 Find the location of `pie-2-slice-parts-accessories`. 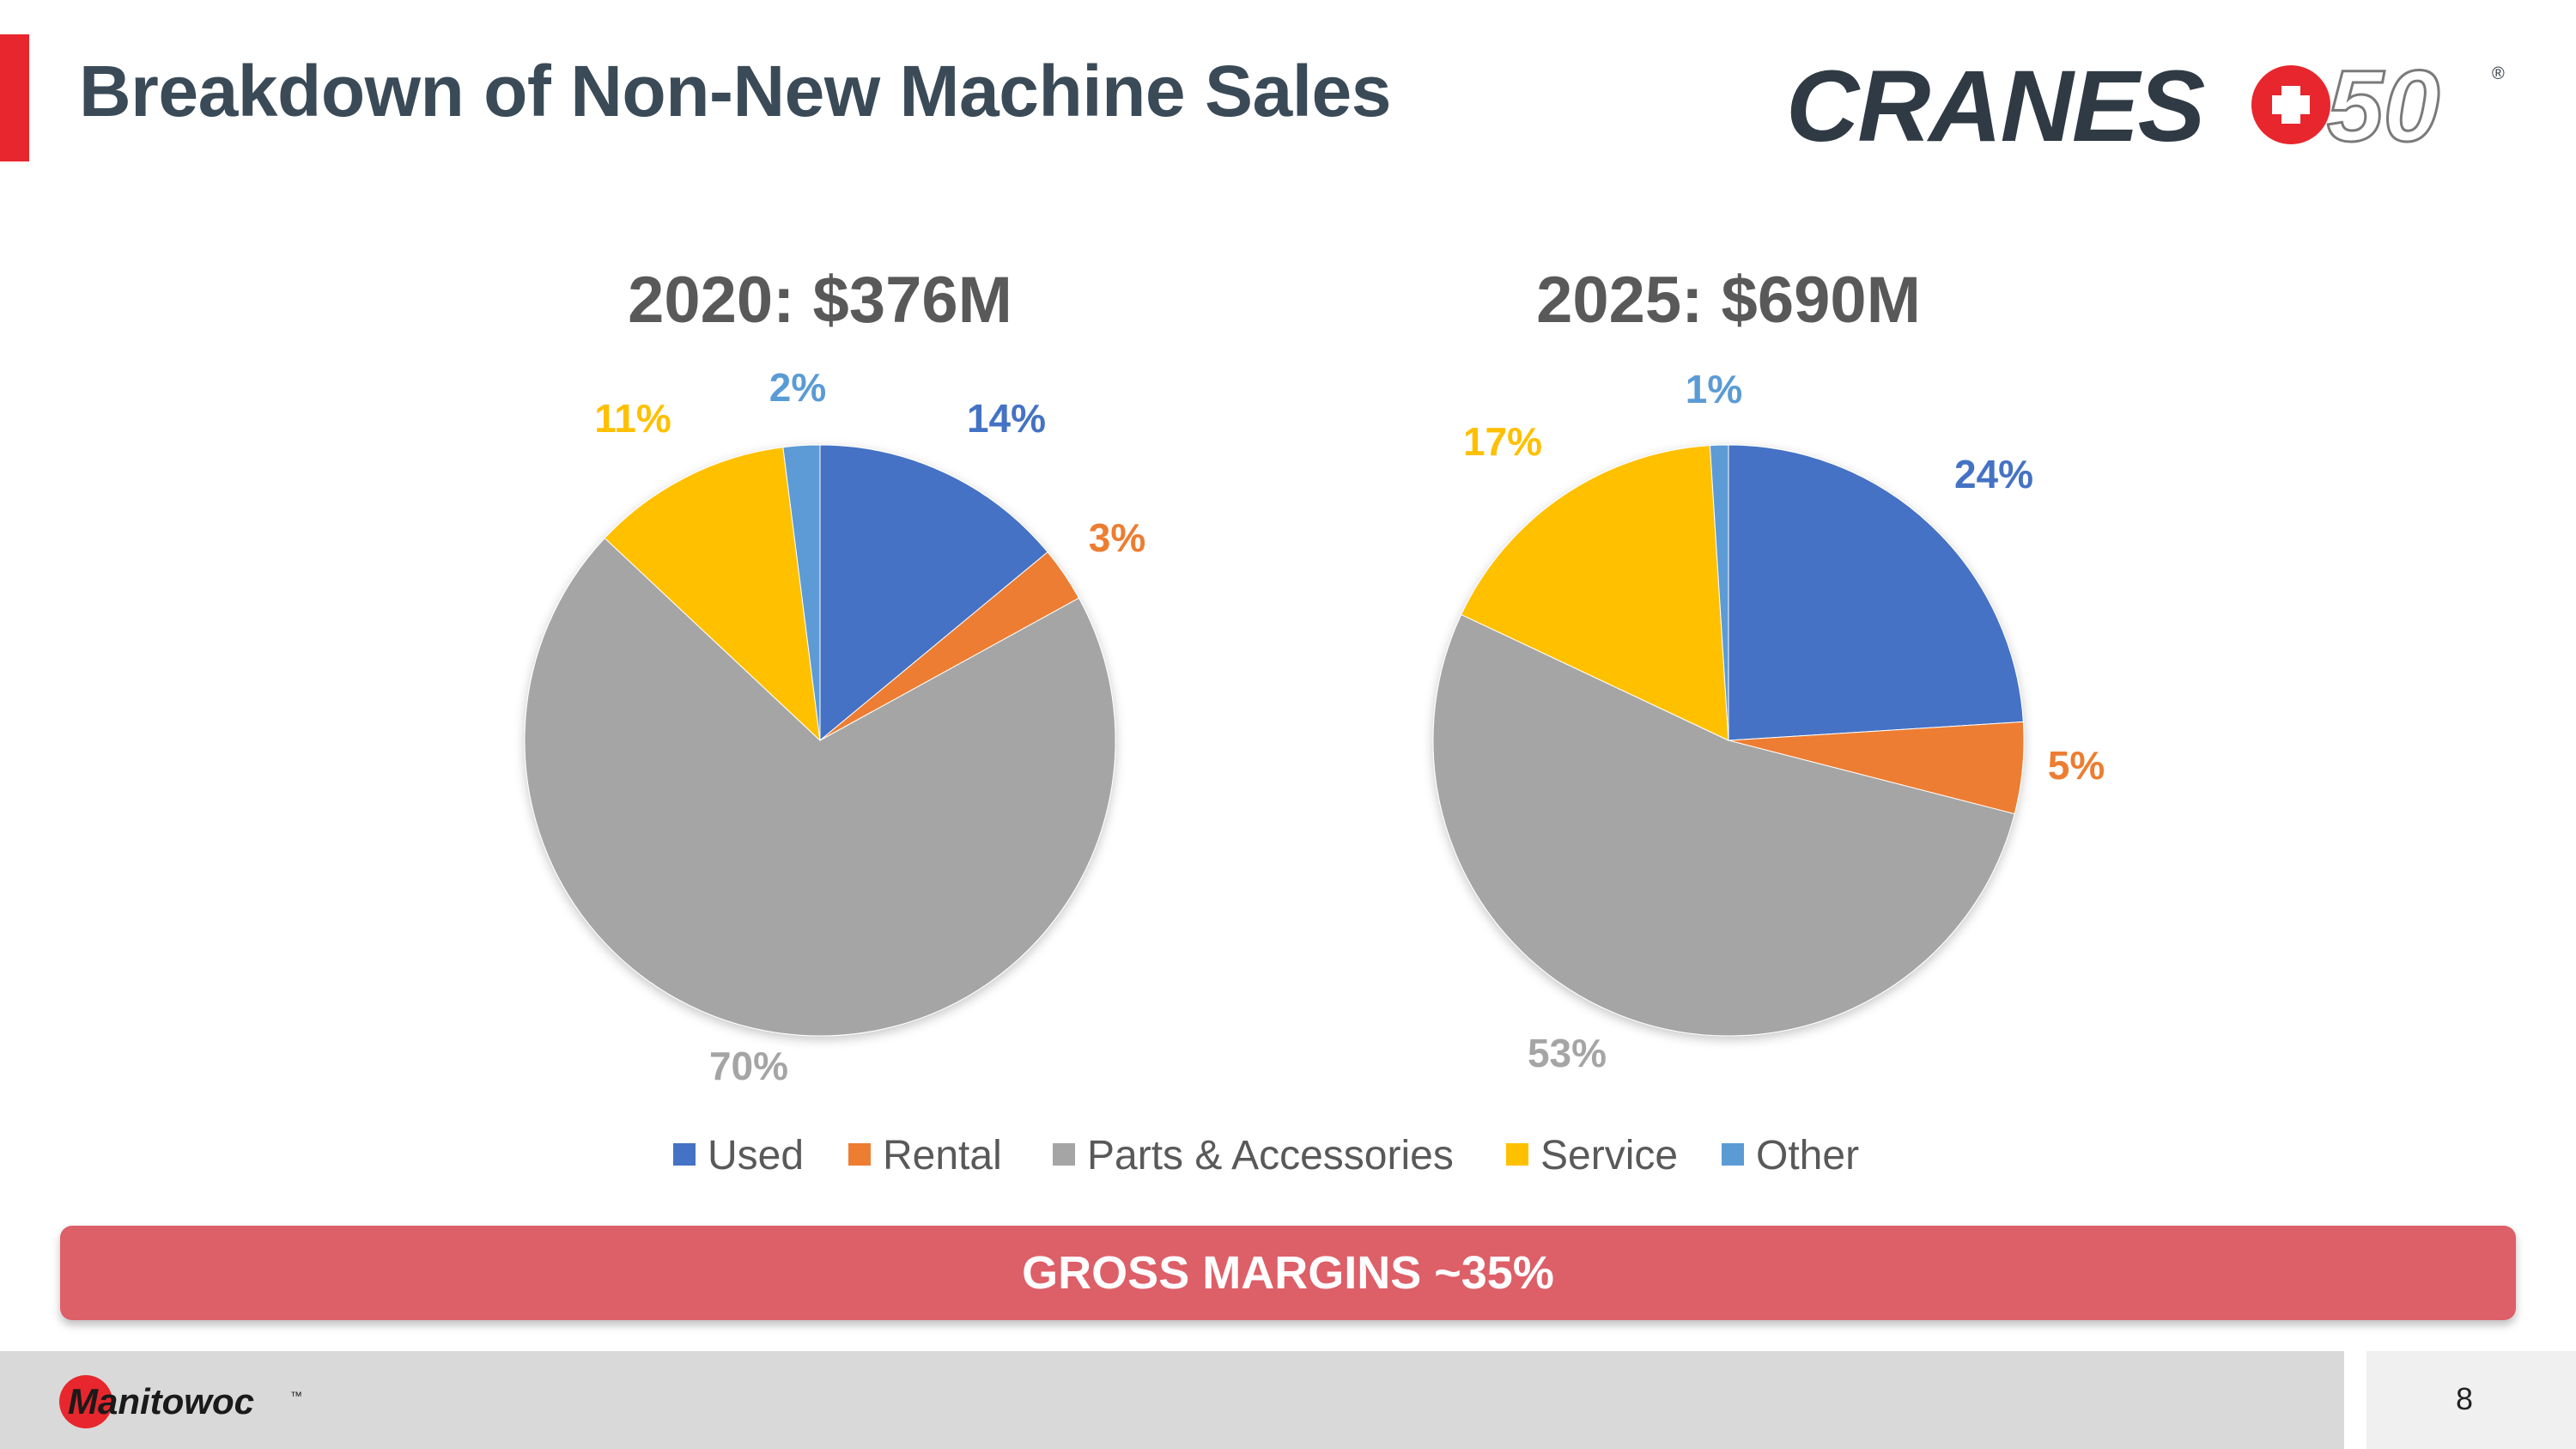

pie-2-slice-parts-accessories is located at coordinates (1723, 825).